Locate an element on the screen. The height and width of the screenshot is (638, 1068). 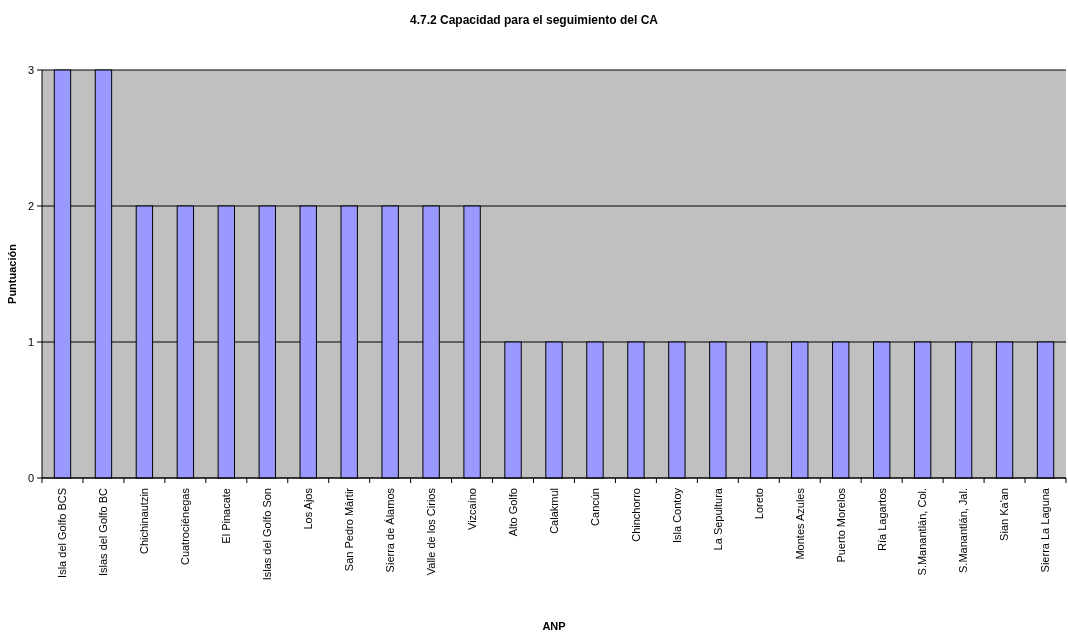
x-tick-label: La Sepultura is located at coordinates (717, 519).